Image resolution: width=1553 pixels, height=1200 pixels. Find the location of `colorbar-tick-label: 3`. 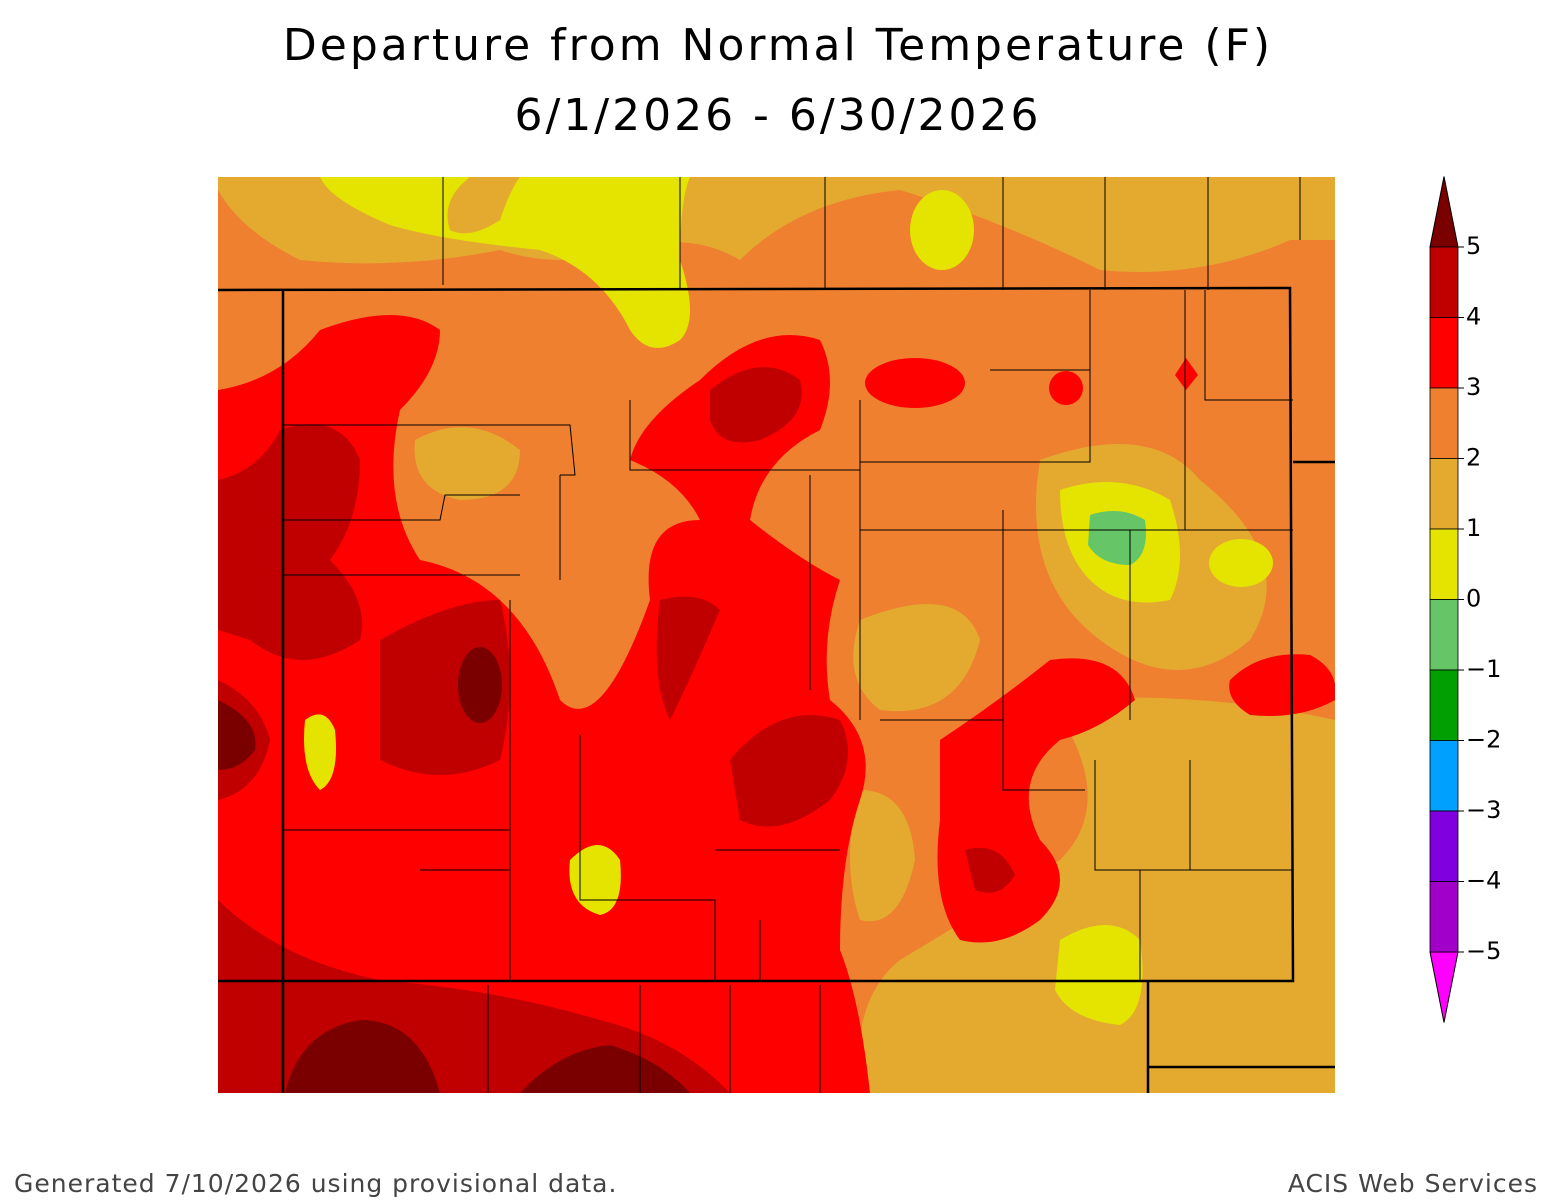

colorbar-tick-label: 3 is located at coordinates (1473, 387).